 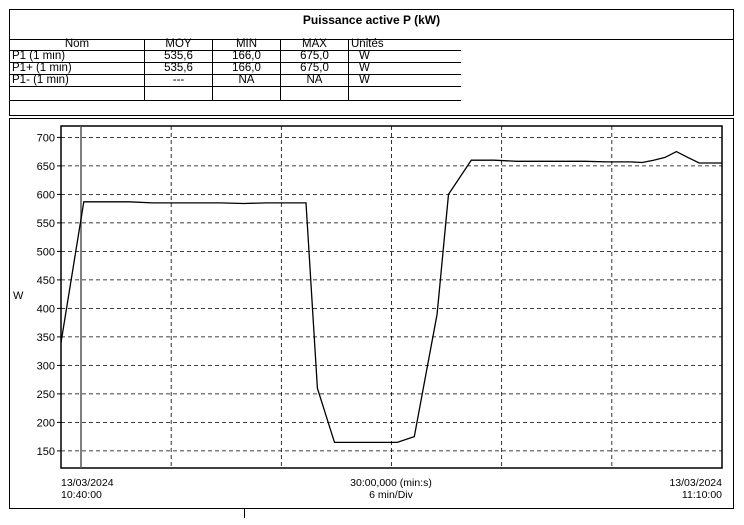 I want to click on x-label-end-date: 13/03/2024, so click(x=695, y=483).